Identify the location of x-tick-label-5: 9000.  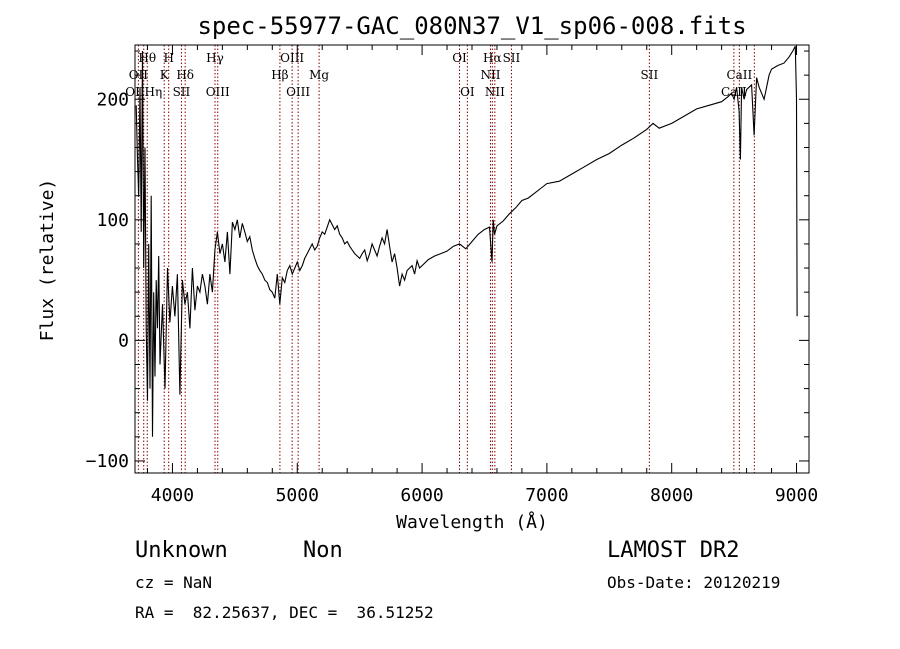
(796, 495).